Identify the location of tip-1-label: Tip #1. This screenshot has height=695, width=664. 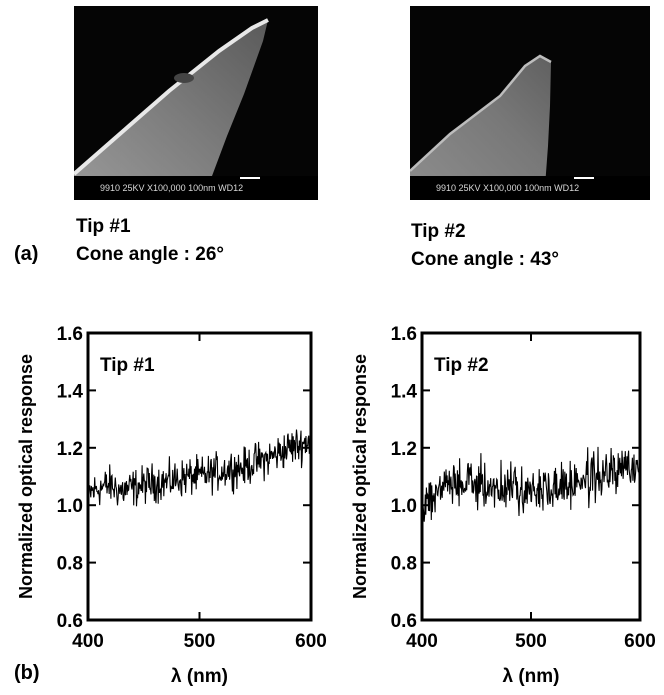
(103, 226).